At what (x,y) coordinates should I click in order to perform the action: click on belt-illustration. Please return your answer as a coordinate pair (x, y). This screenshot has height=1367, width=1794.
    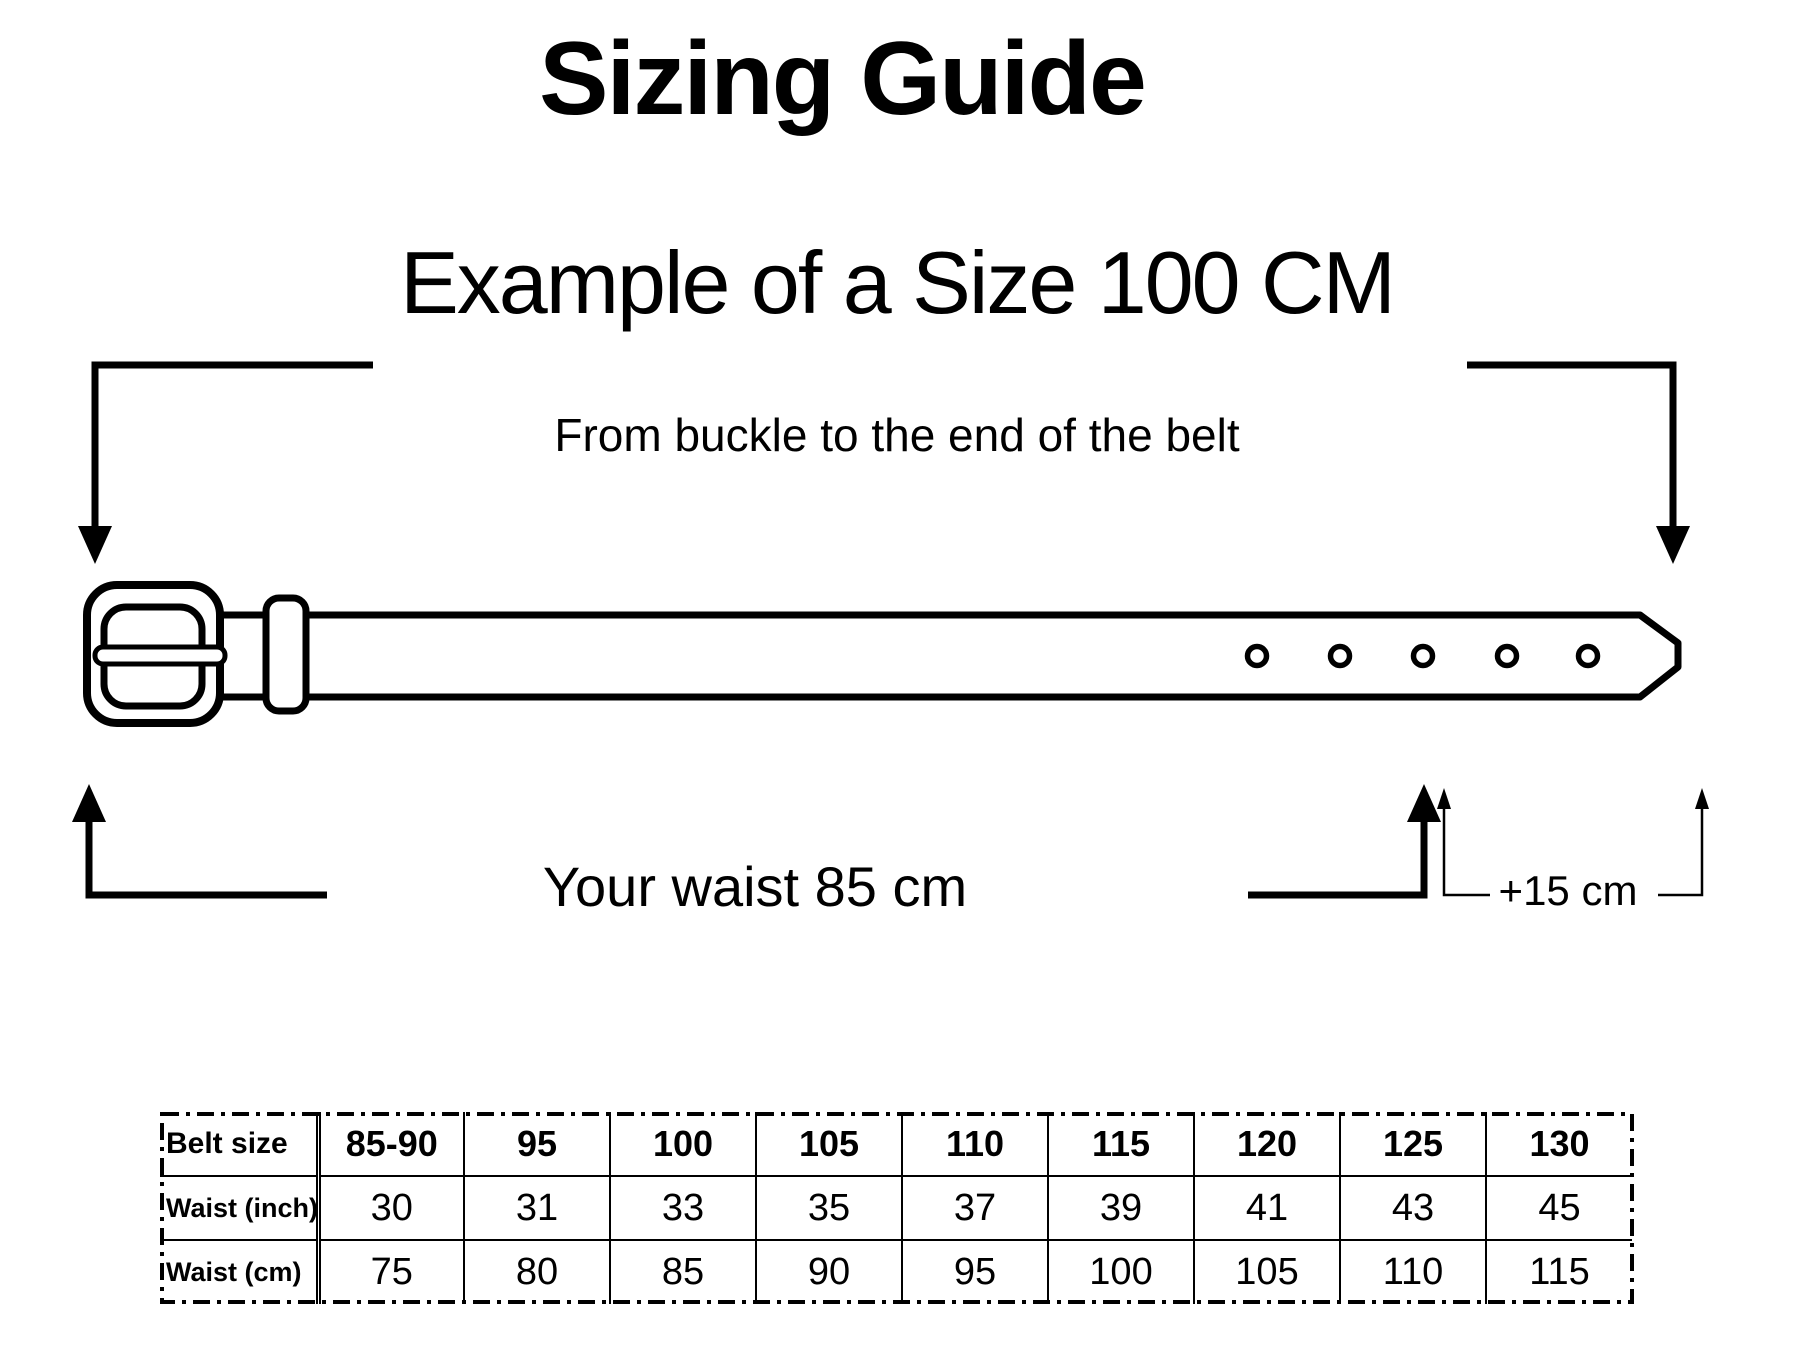
    Looking at the image, I should click on (882, 654).